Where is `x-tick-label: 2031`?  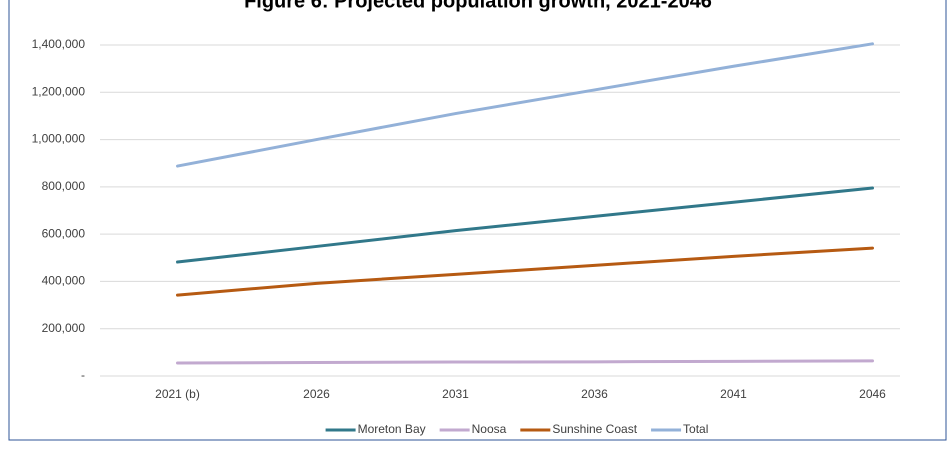
x-tick-label: 2031 is located at coordinates (455, 394).